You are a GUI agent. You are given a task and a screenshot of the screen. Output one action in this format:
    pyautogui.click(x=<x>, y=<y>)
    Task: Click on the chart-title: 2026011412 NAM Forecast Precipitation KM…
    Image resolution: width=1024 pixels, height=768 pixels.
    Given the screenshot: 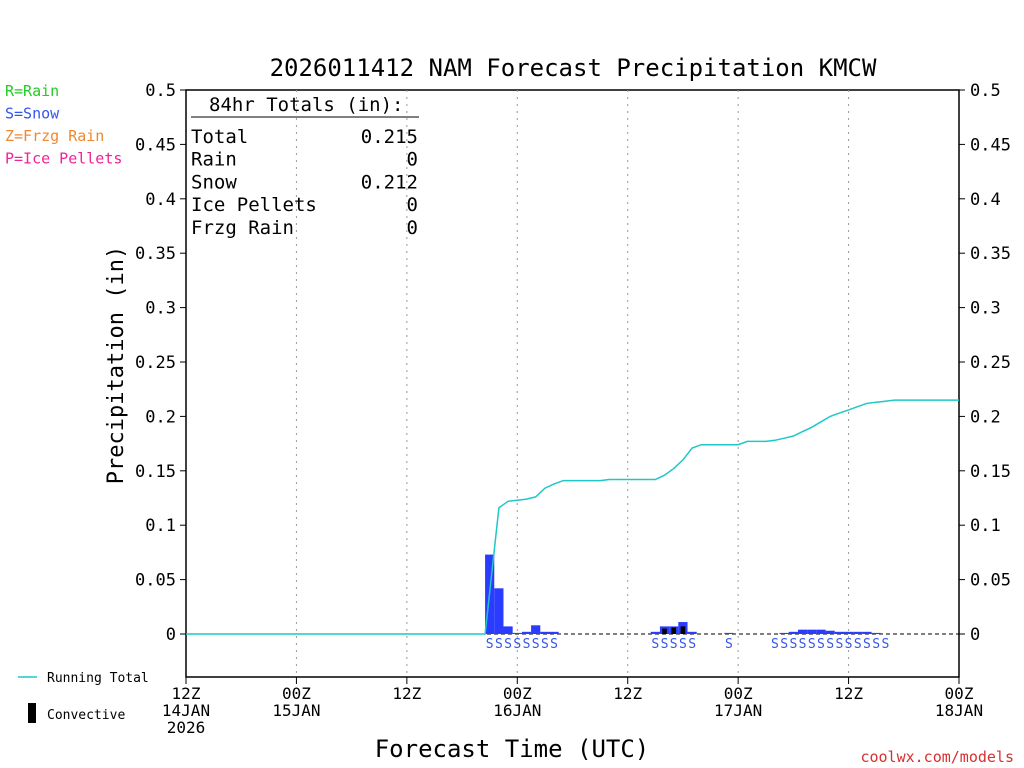 What is the action you would take?
    pyautogui.click(x=573, y=68)
    